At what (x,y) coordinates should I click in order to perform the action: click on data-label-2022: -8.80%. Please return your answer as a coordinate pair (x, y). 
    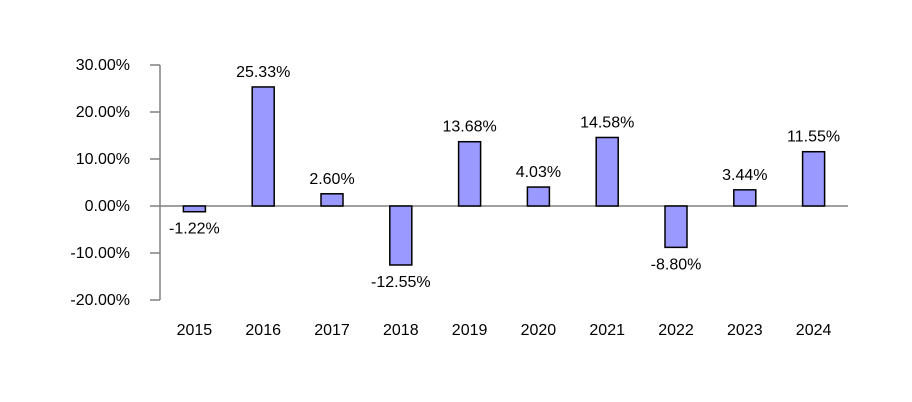
    Looking at the image, I should click on (676, 264).